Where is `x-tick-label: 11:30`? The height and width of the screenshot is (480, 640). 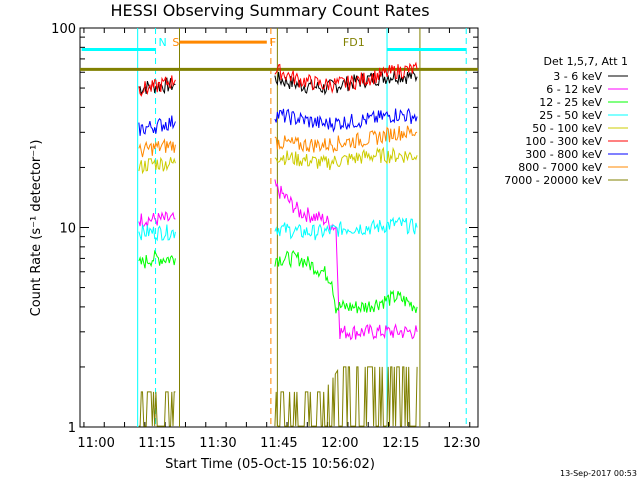 x-tick-label: 11:30 is located at coordinates (217, 443).